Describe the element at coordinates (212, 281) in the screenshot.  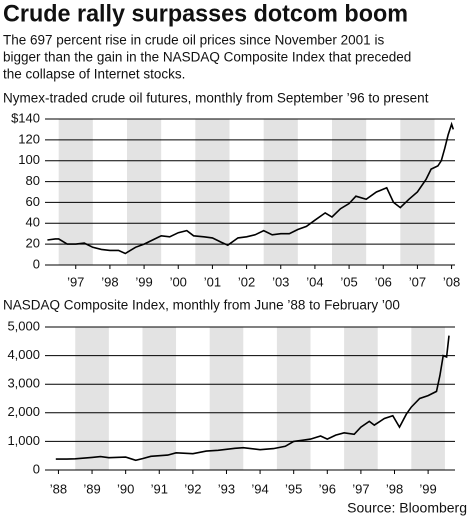
I see `x-tick-label: ’01` at that location.